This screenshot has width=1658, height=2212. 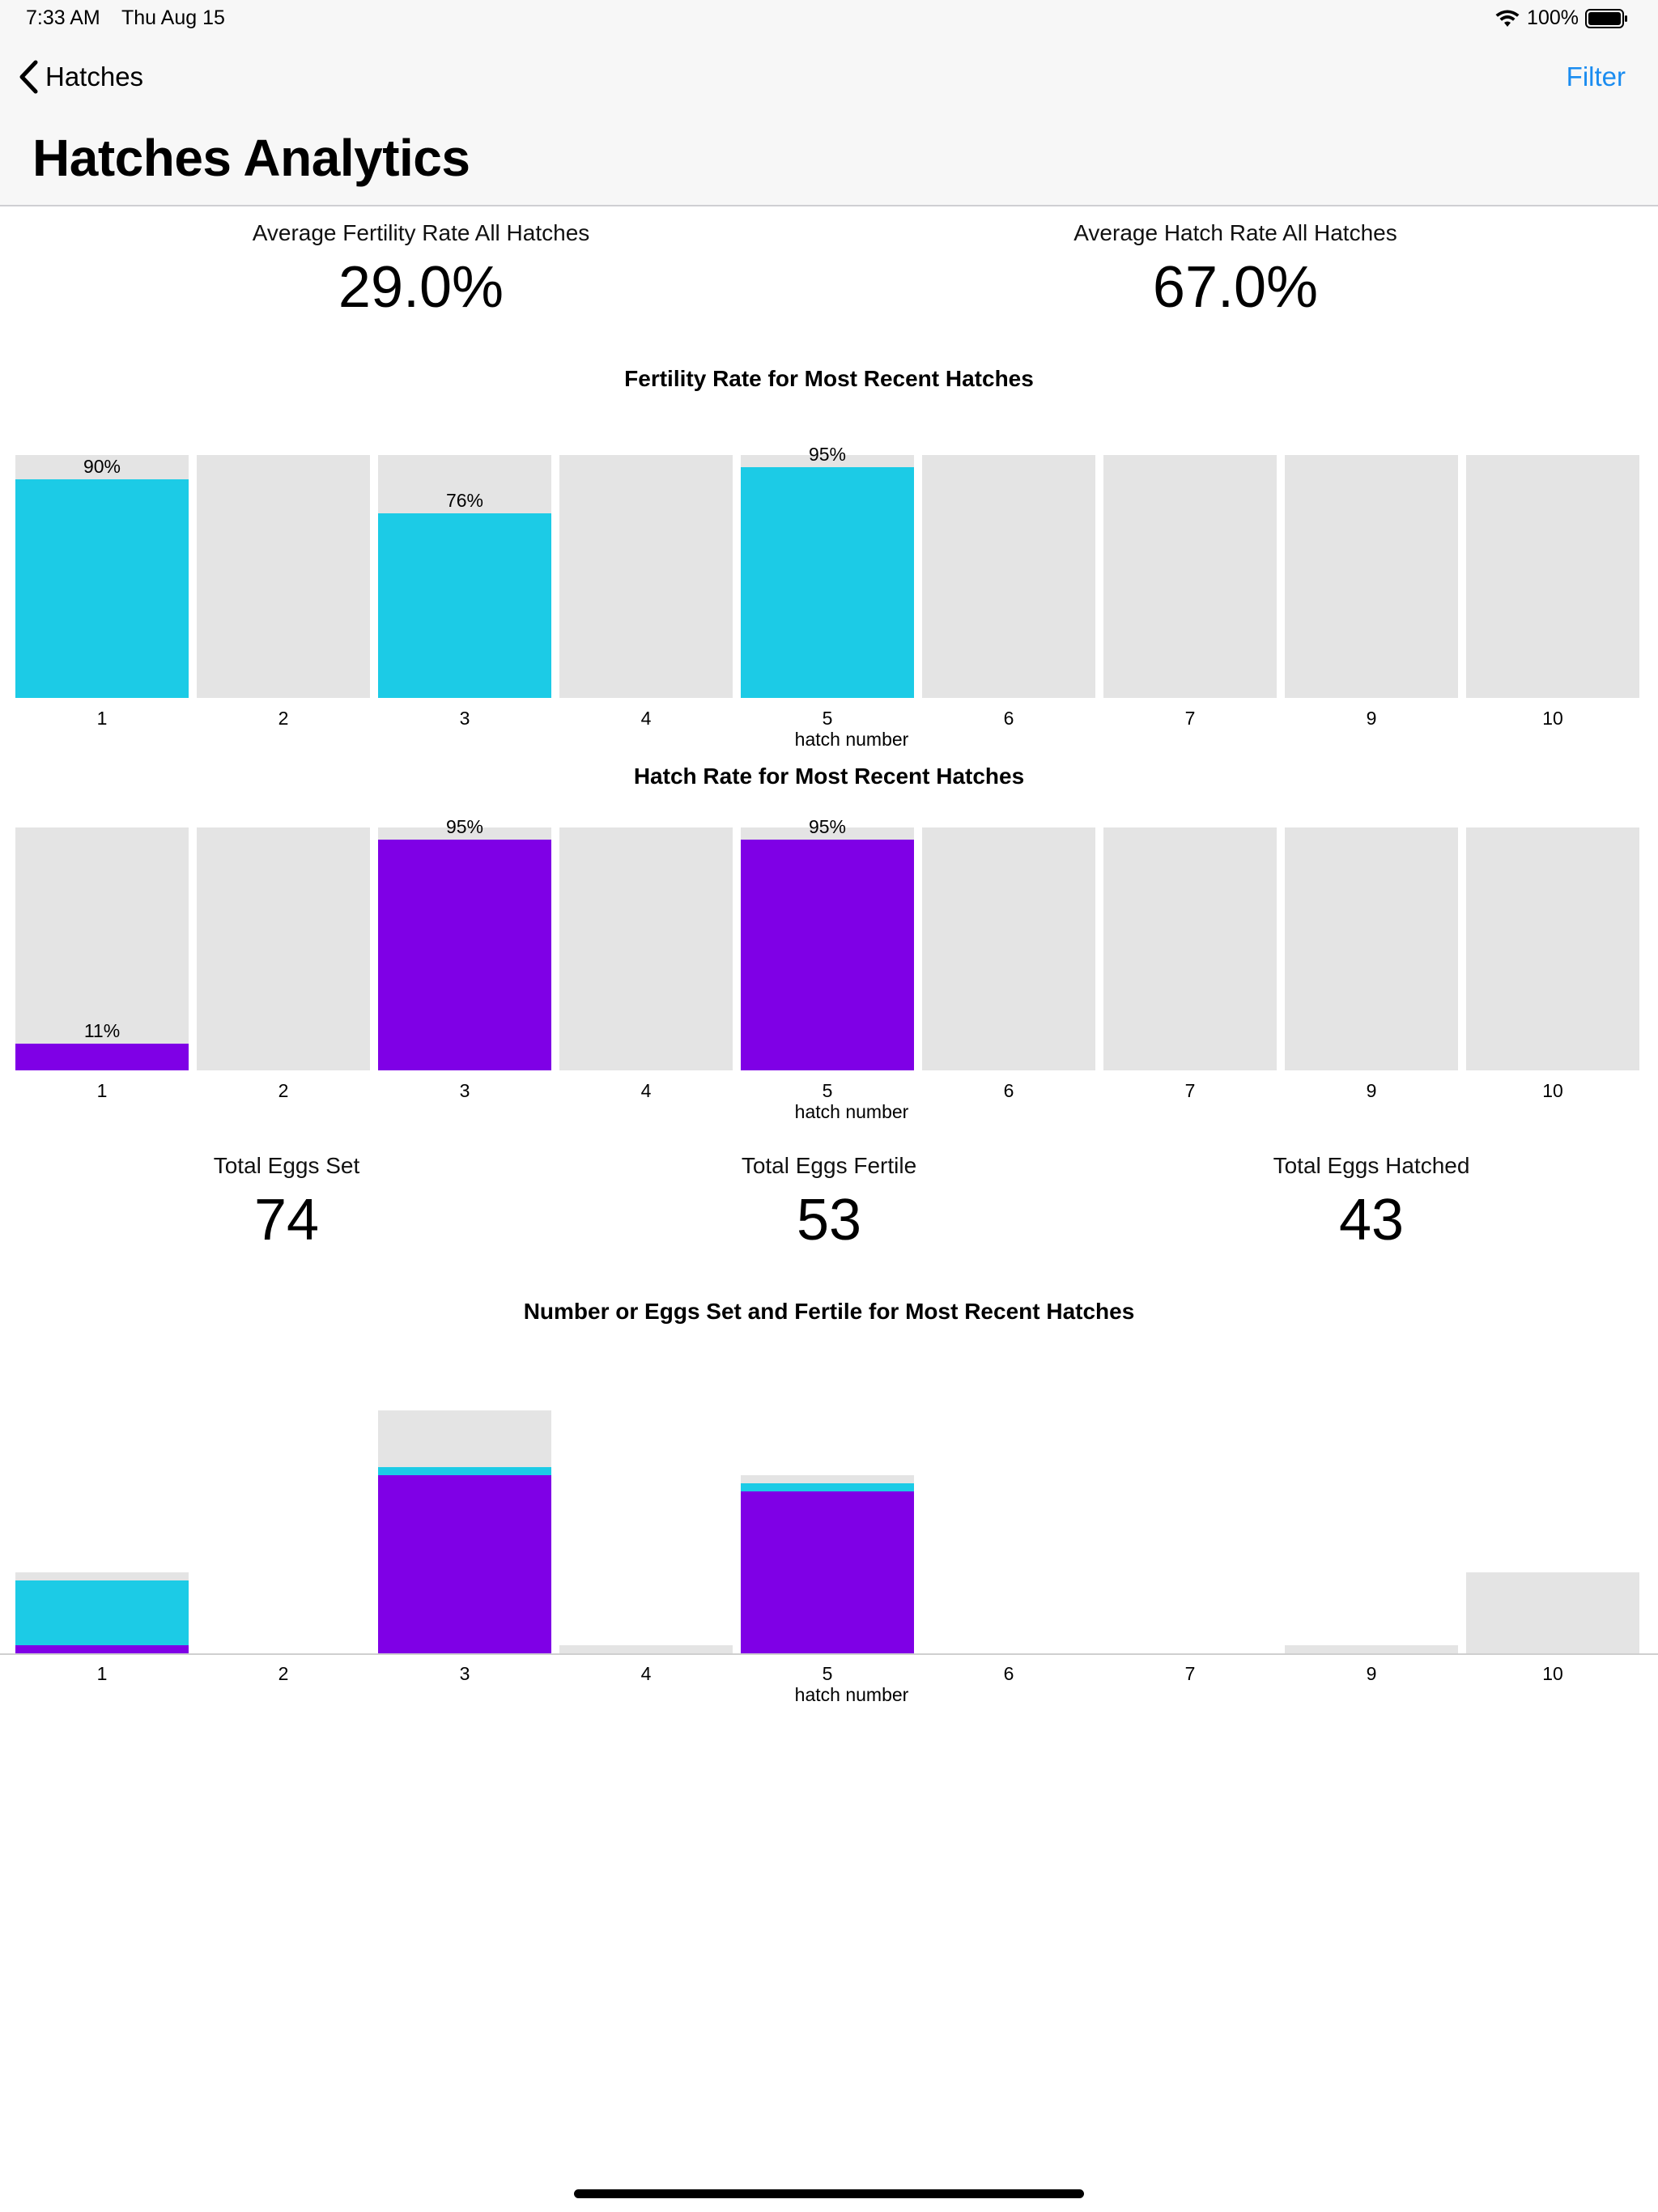 I want to click on total-eggs-hatched-label: Total Eggs Hatched, so click(x=1371, y=1165).